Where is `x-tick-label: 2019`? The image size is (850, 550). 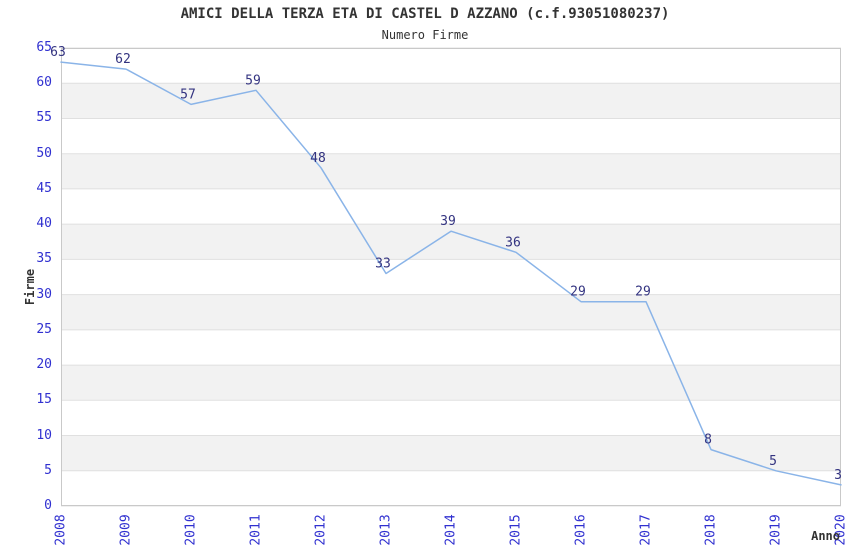 x-tick-label: 2019 is located at coordinates (776, 530).